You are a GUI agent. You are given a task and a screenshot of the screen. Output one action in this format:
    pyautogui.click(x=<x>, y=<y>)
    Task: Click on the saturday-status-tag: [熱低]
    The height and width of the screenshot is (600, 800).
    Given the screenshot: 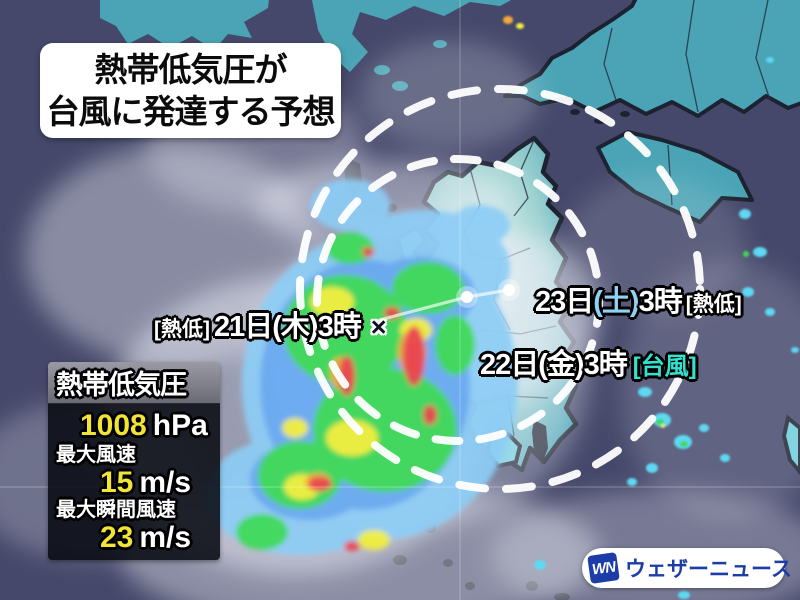 What is the action you would take?
    pyautogui.click(x=713, y=304)
    